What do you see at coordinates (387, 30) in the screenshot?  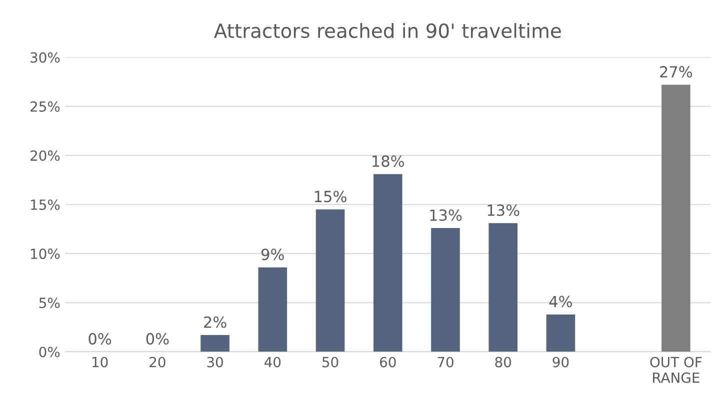 I see `chart-title: Attractors reached in 90' traveltime` at bounding box center [387, 30].